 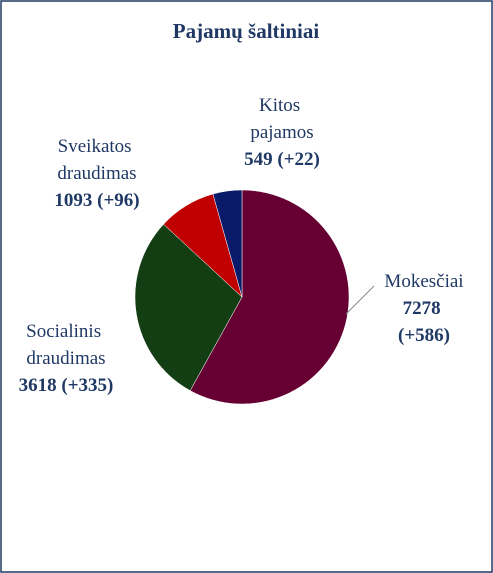 I want to click on category-label: Mokesčiai, so click(x=423, y=281).